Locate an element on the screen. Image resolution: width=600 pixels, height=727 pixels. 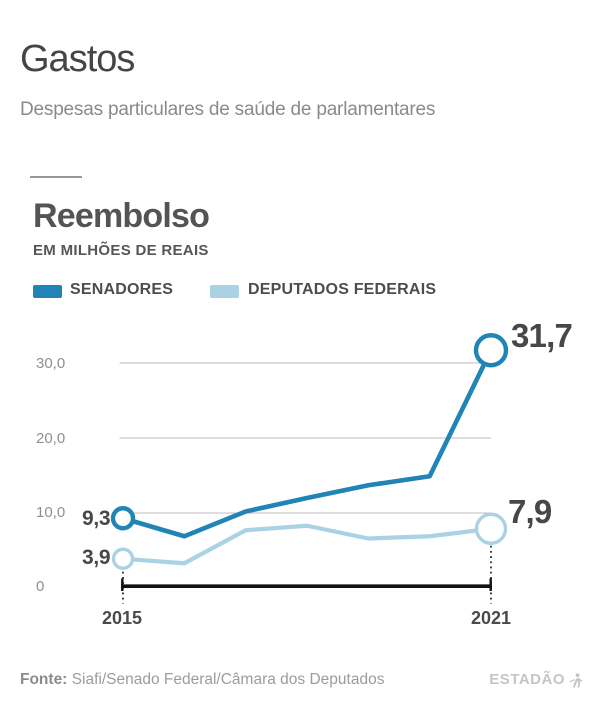
point-marker-first-deputados-federais is located at coordinates (123, 558).